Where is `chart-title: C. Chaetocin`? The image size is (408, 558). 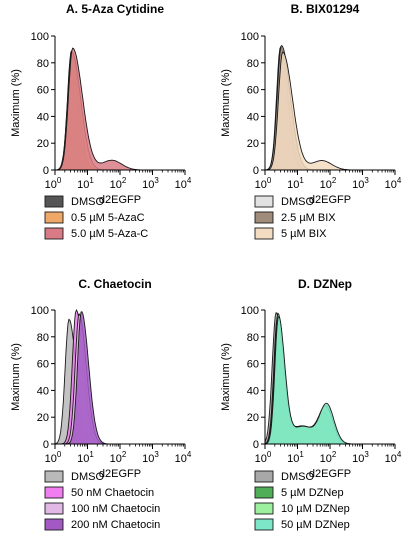 chart-title: C. Chaetocin is located at coordinates (114, 284).